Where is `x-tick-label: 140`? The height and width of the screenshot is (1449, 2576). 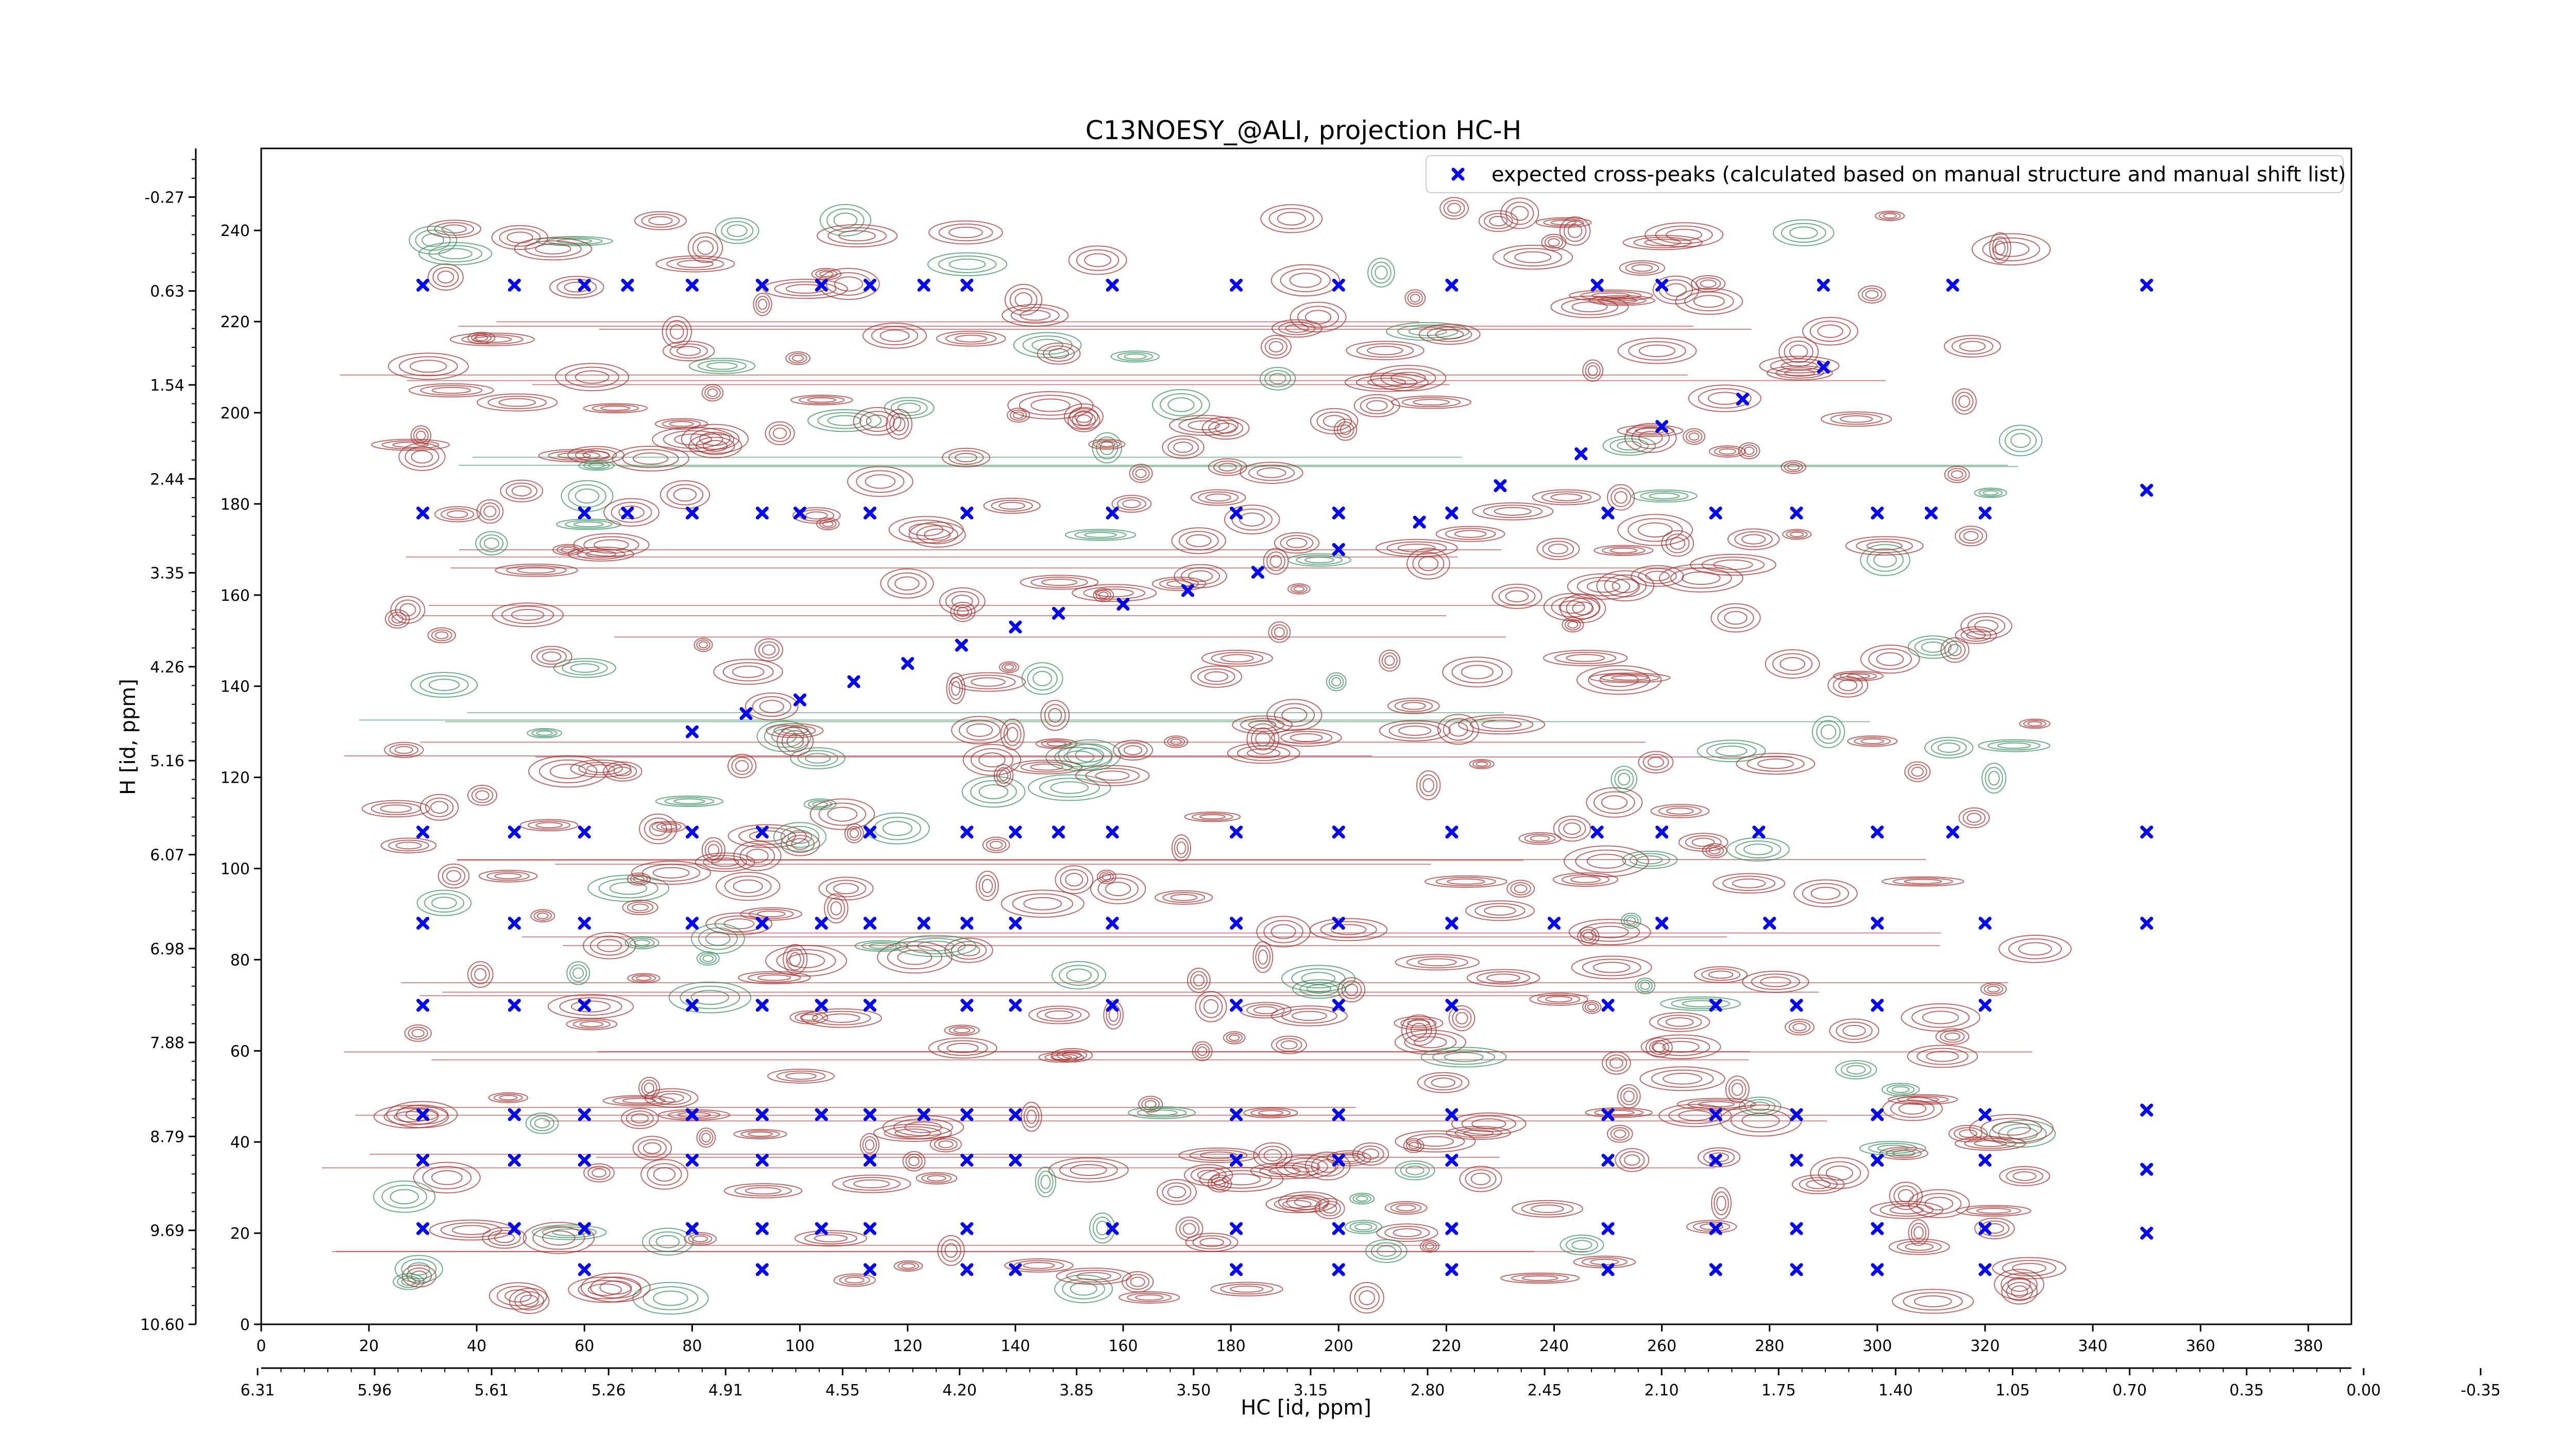
x-tick-label: 140 is located at coordinates (1015, 1346).